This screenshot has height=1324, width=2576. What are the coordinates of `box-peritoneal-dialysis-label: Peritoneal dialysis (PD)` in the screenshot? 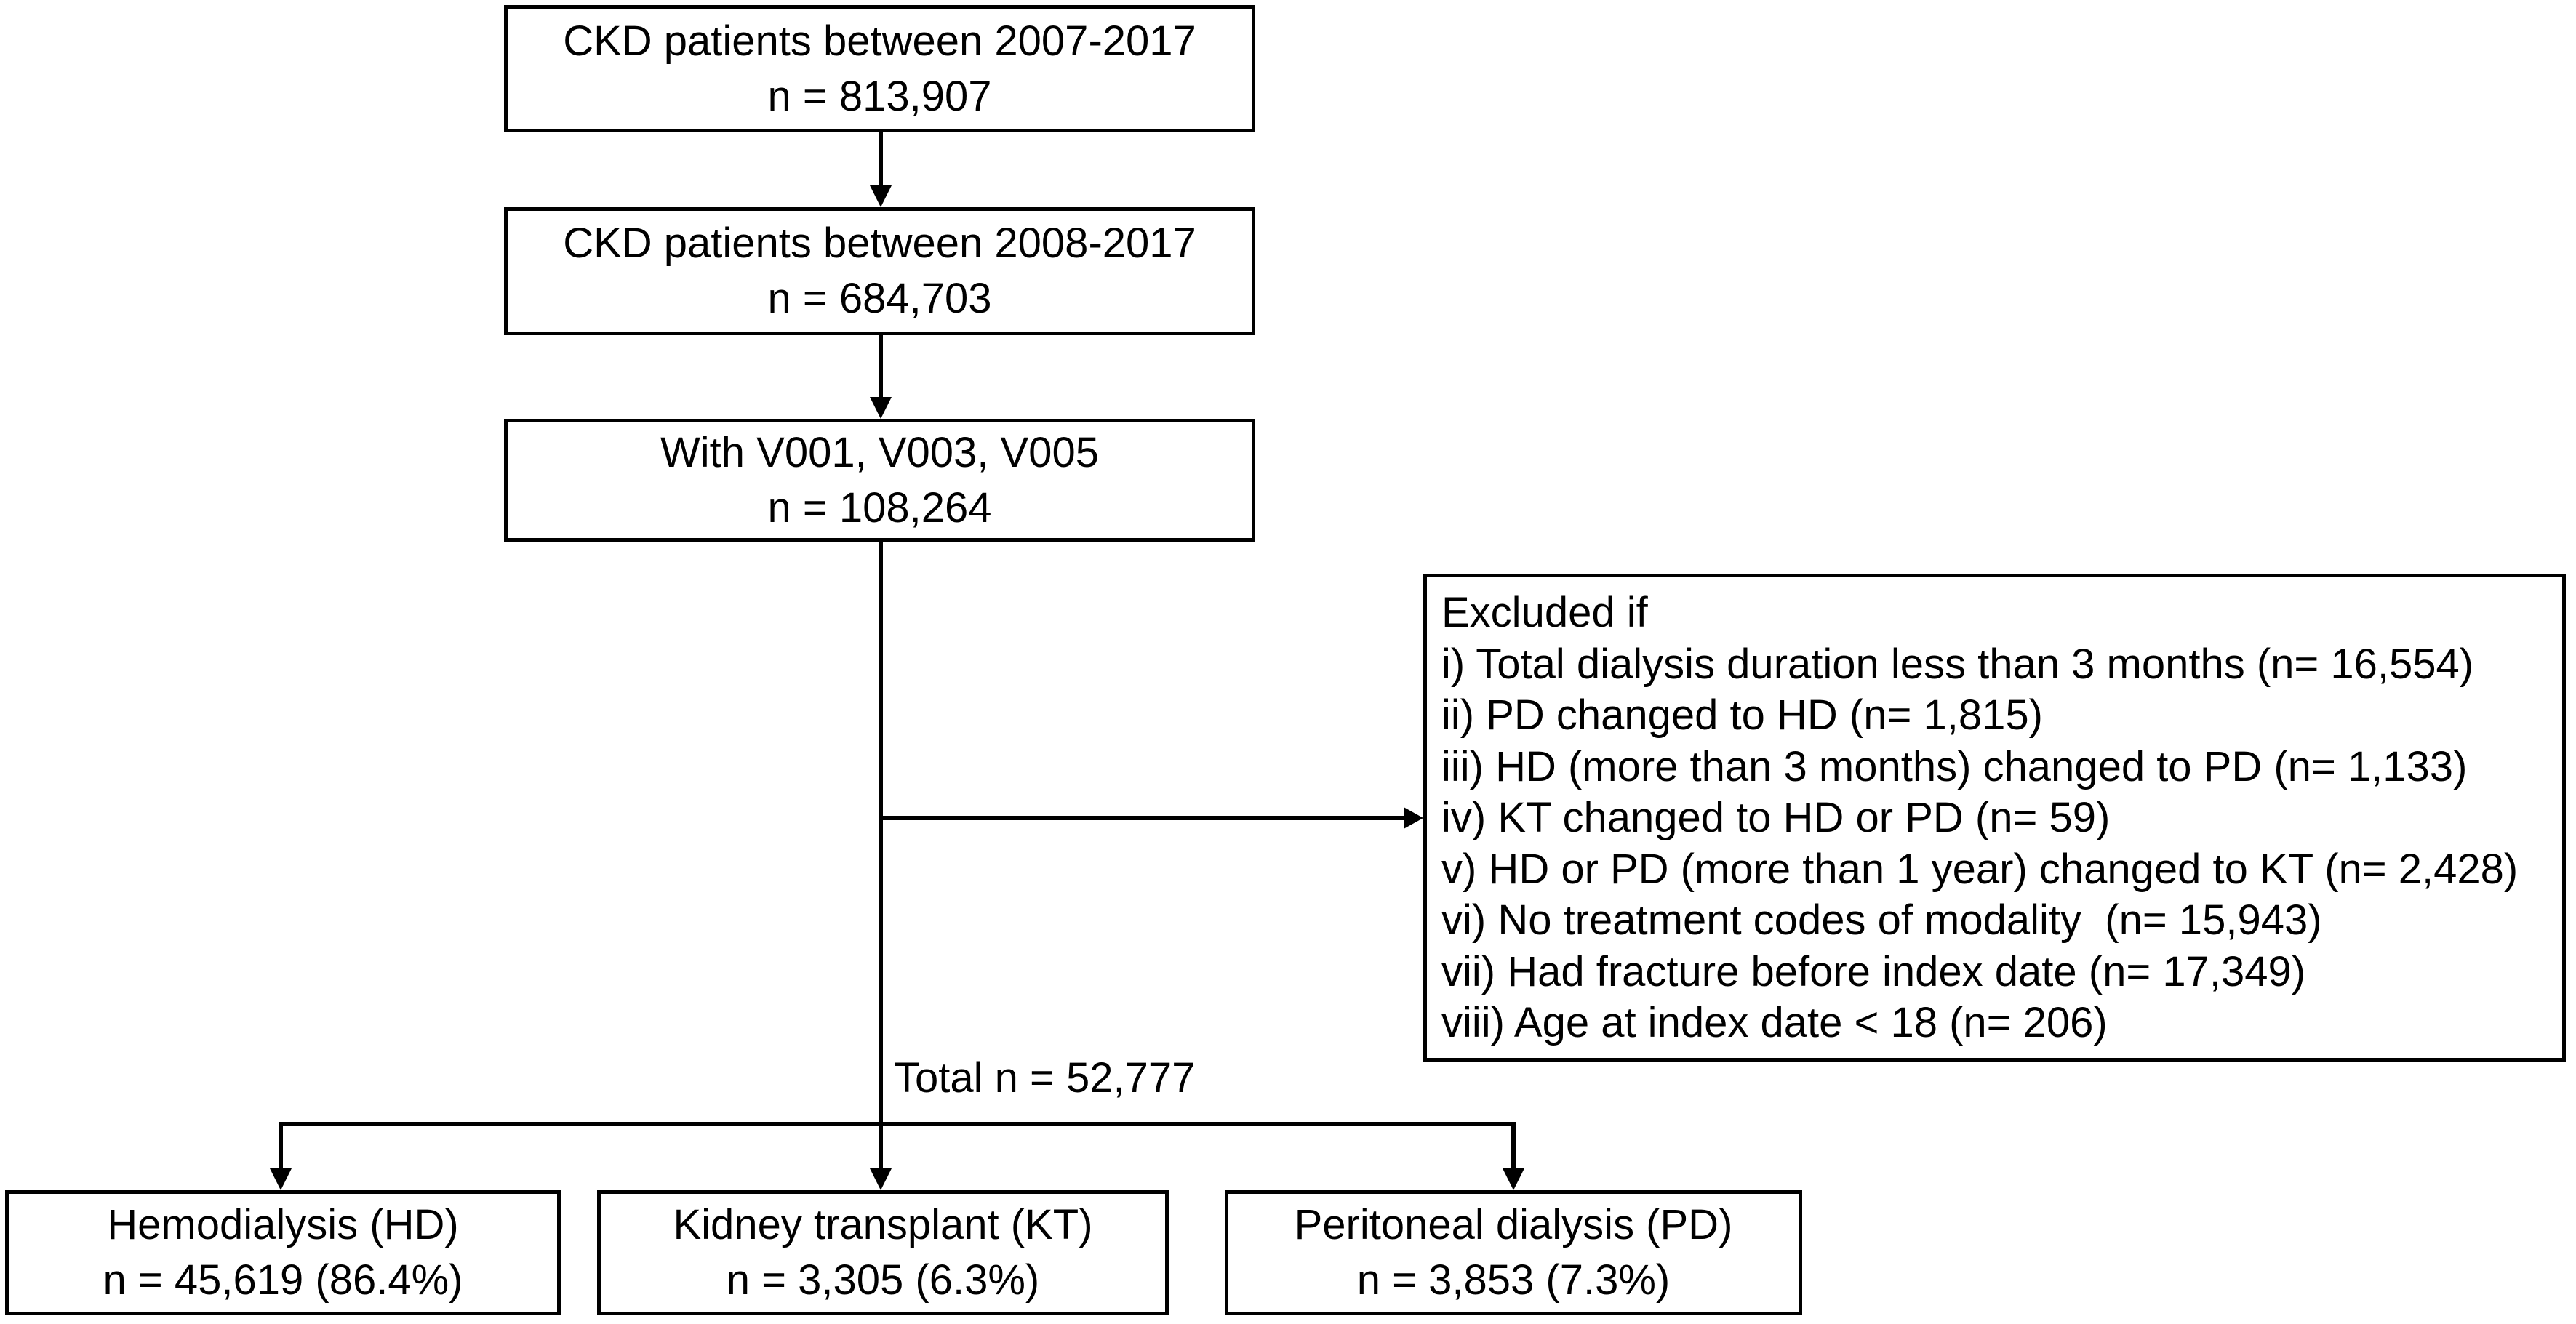 It's located at (1513, 1224).